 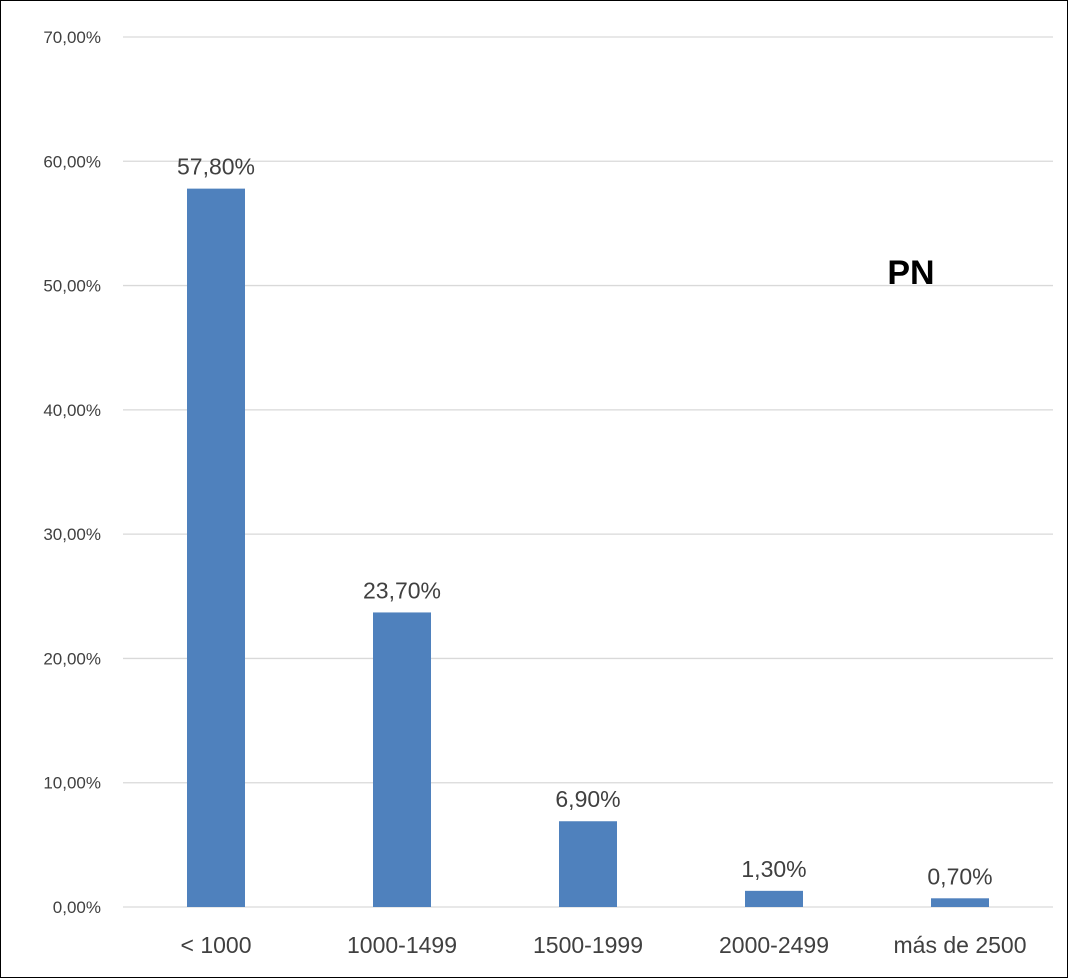 What do you see at coordinates (402, 590) in the screenshot?
I see `data-label: 23,70%` at bounding box center [402, 590].